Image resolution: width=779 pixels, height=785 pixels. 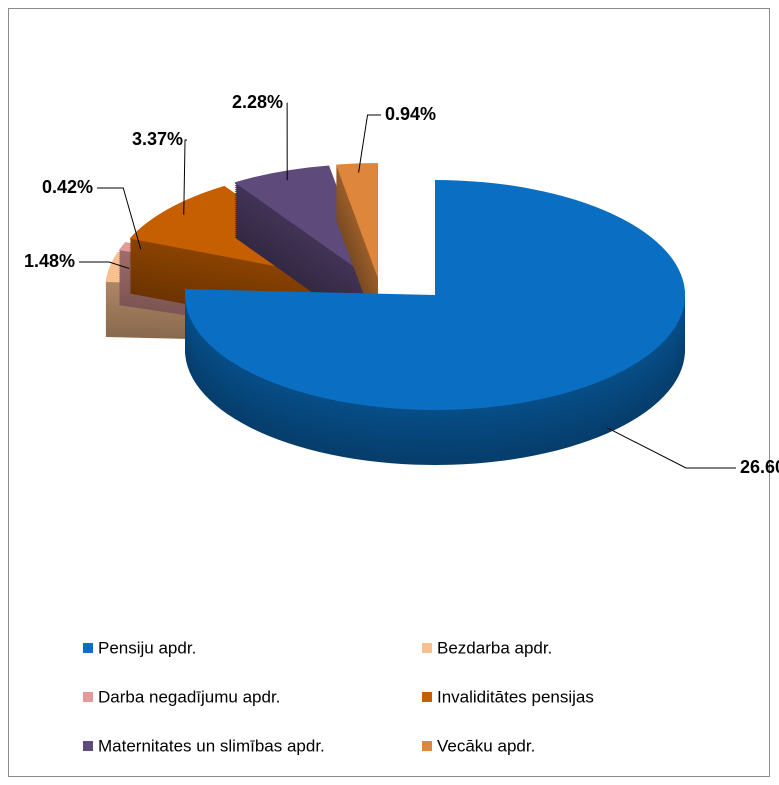 What do you see at coordinates (49, 261) in the screenshot?
I see `data-label: 1.48%` at bounding box center [49, 261].